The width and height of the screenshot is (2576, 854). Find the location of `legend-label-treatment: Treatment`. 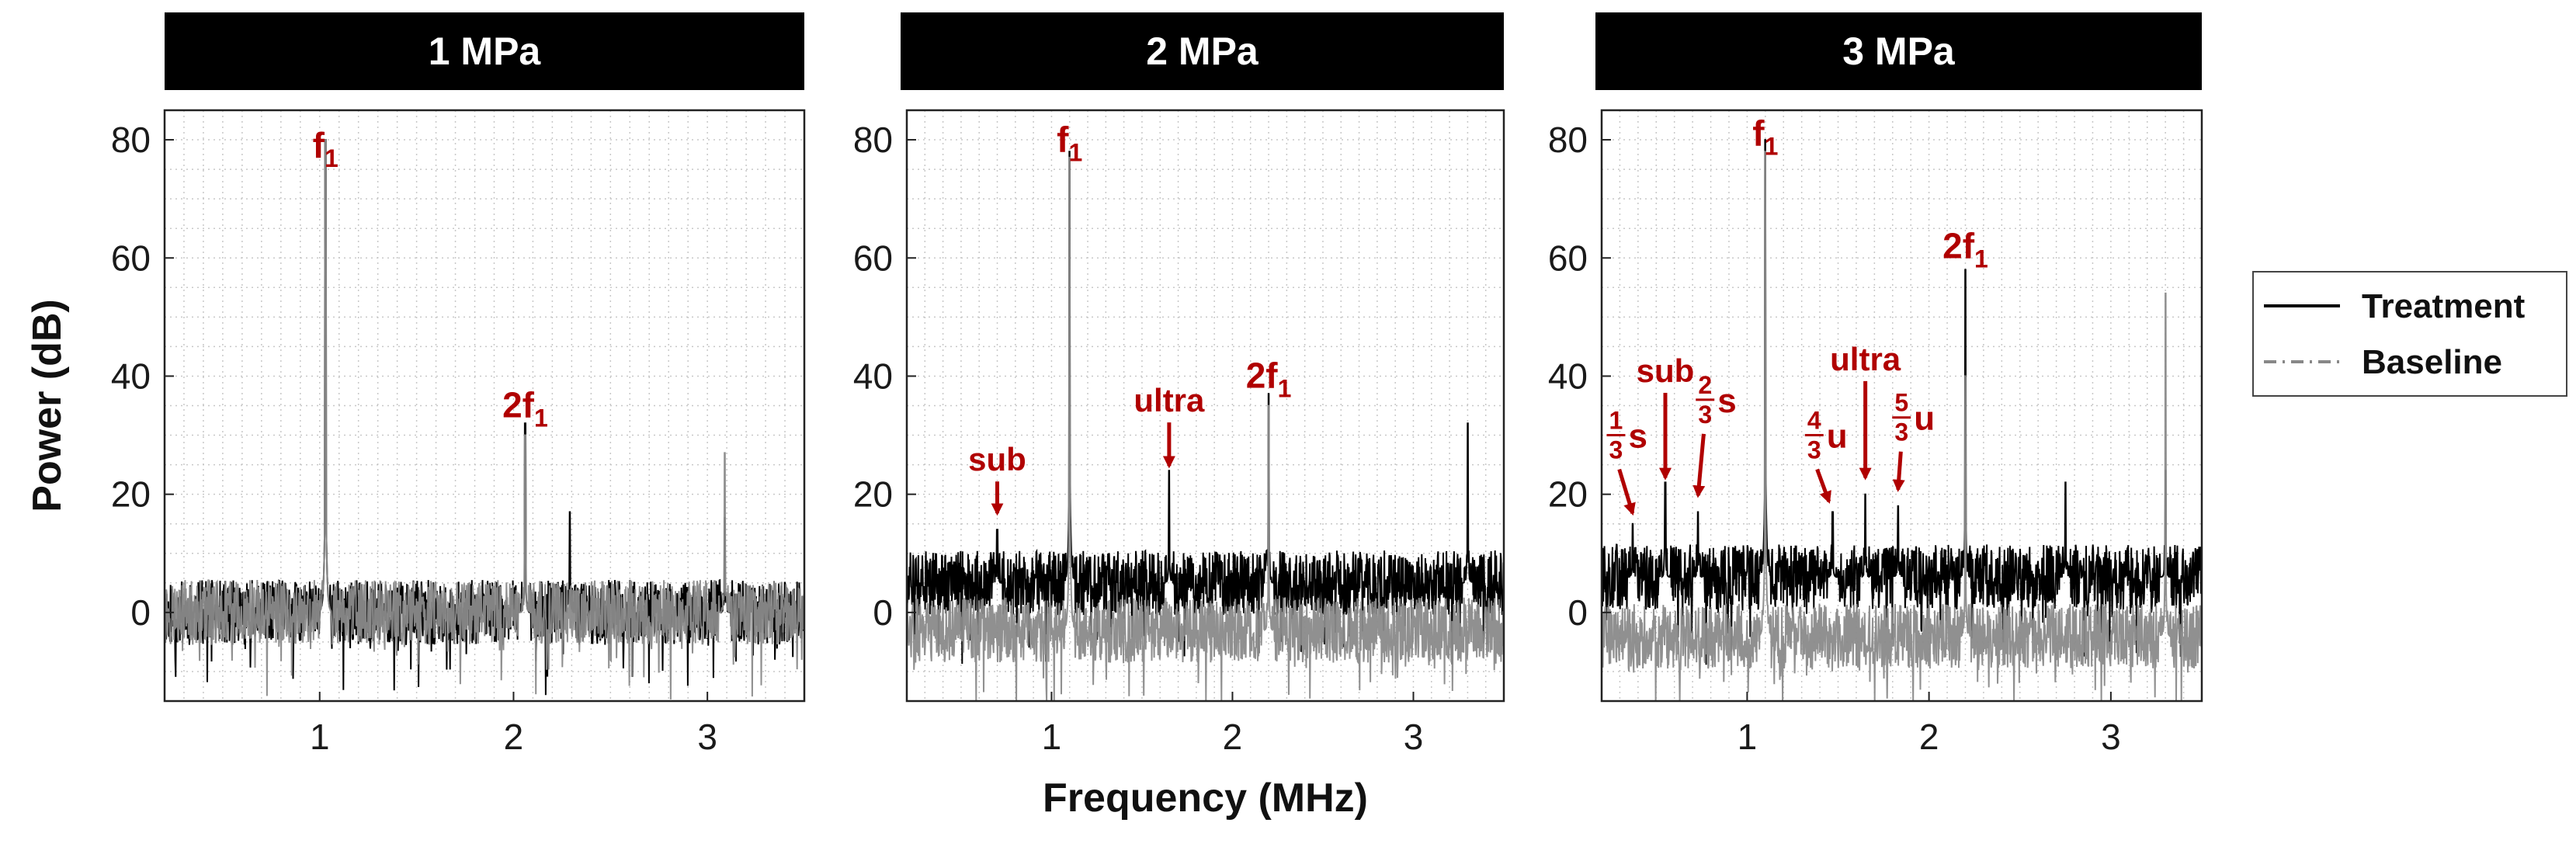

legend-label-treatment: Treatment is located at coordinates (2444, 306).